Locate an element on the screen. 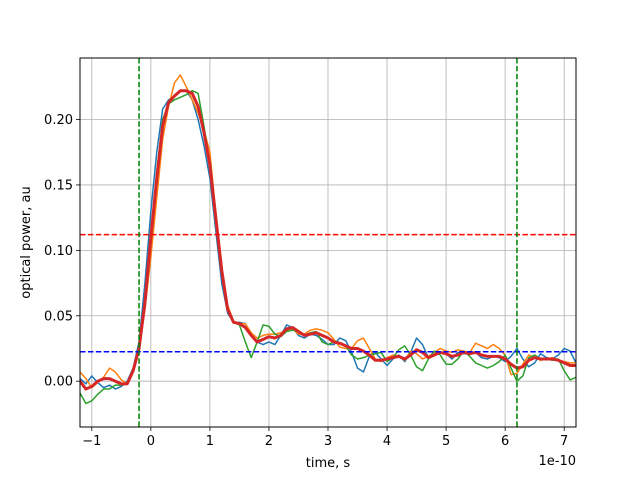 This screenshot has width=640, height=480. y-tick-label: 0.00 is located at coordinates (58, 382).